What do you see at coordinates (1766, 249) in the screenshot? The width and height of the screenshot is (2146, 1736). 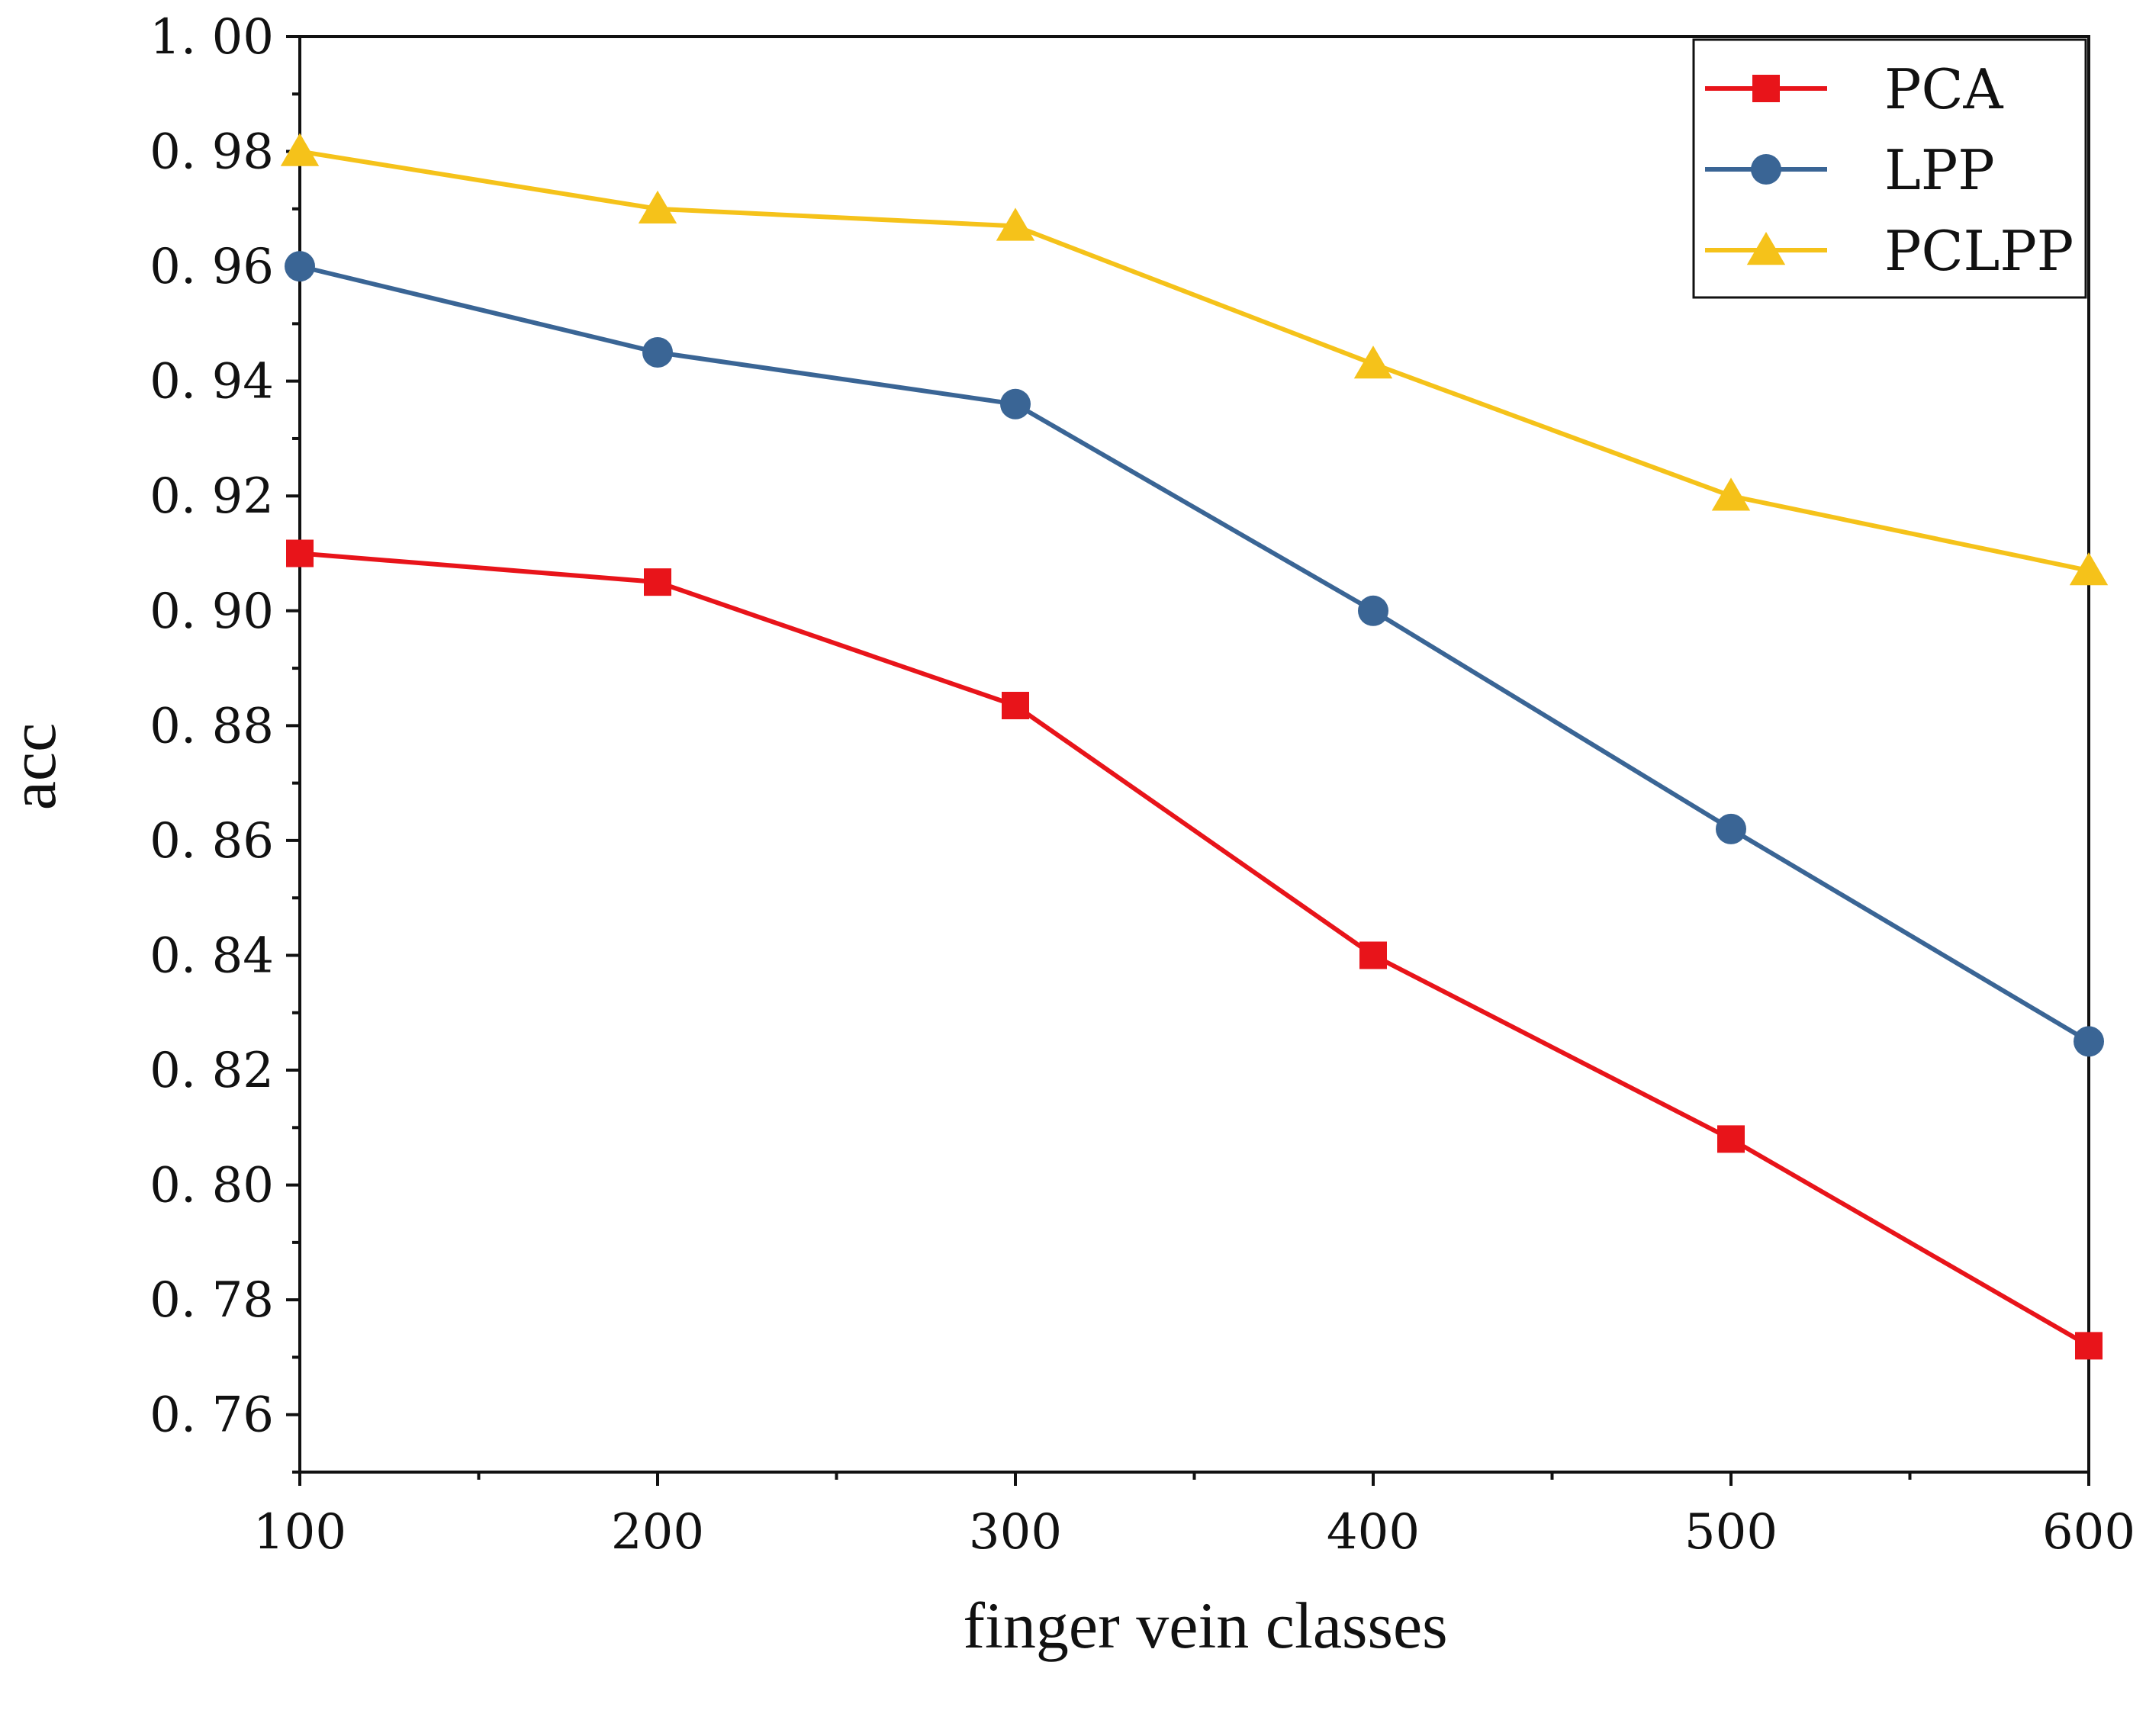 I see `legend-marker-pclpp` at bounding box center [1766, 249].